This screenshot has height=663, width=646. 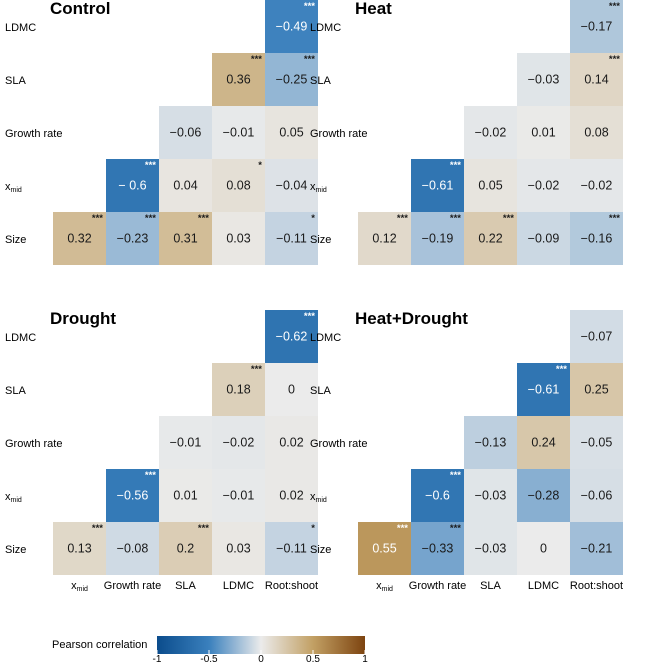 I want to click on legend-tick-label: 0.5, so click(x=313, y=658).